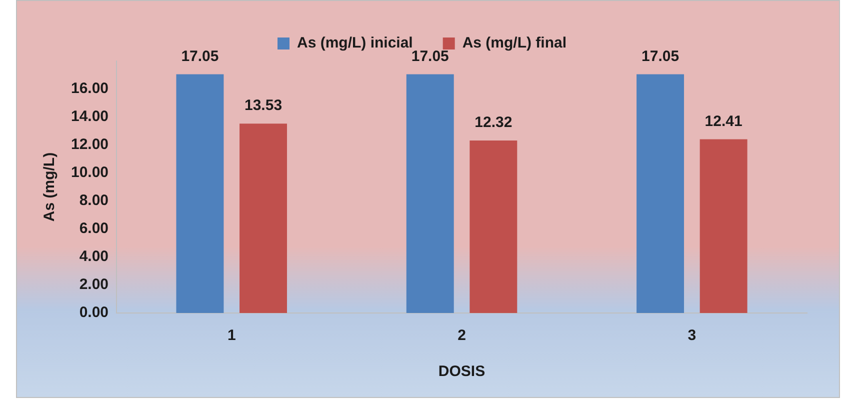 The height and width of the screenshot is (402, 854). What do you see at coordinates (514, 43) in the screenshot?
I see `legend-label: As (mg/L) final` at bounding box center [514, 43].